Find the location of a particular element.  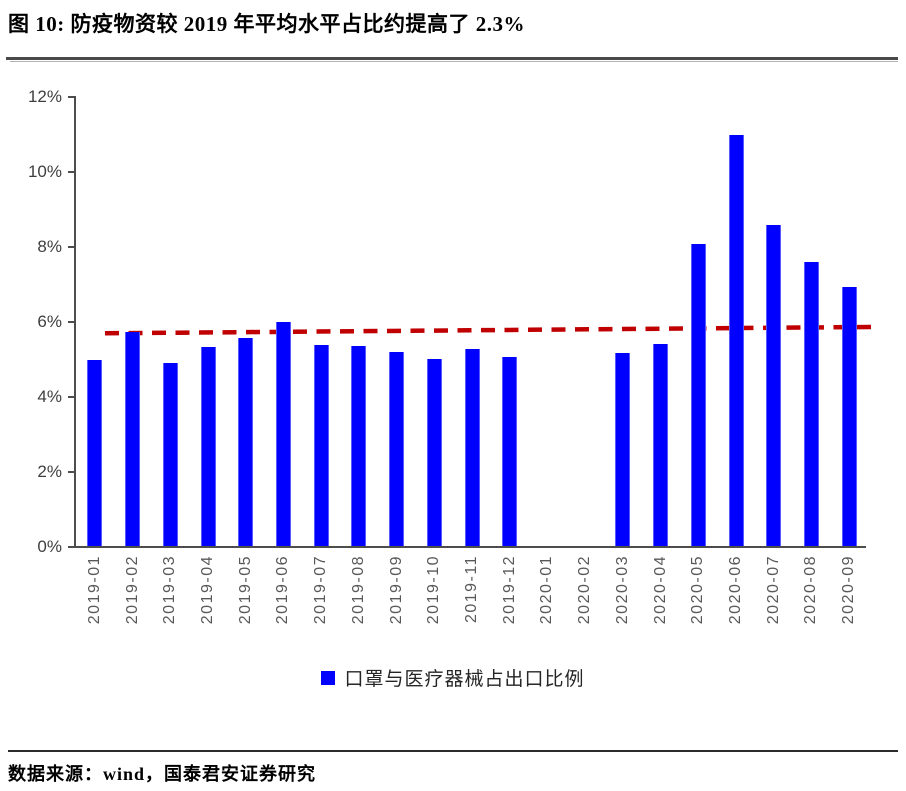

x-tick-label: 2019-01 is located at coordinates (94, 590).